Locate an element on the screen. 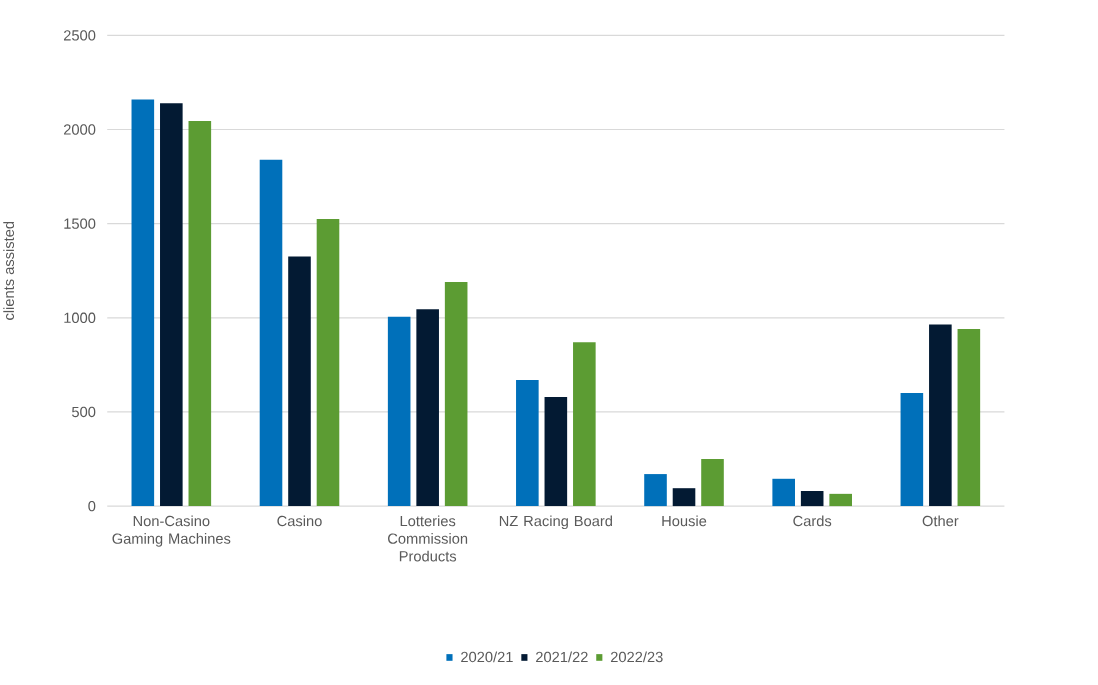 The width and height of the screenshot is (1098, 685). x-tick-label: Lotteries Commission Products is located at coordinates (428, 538).